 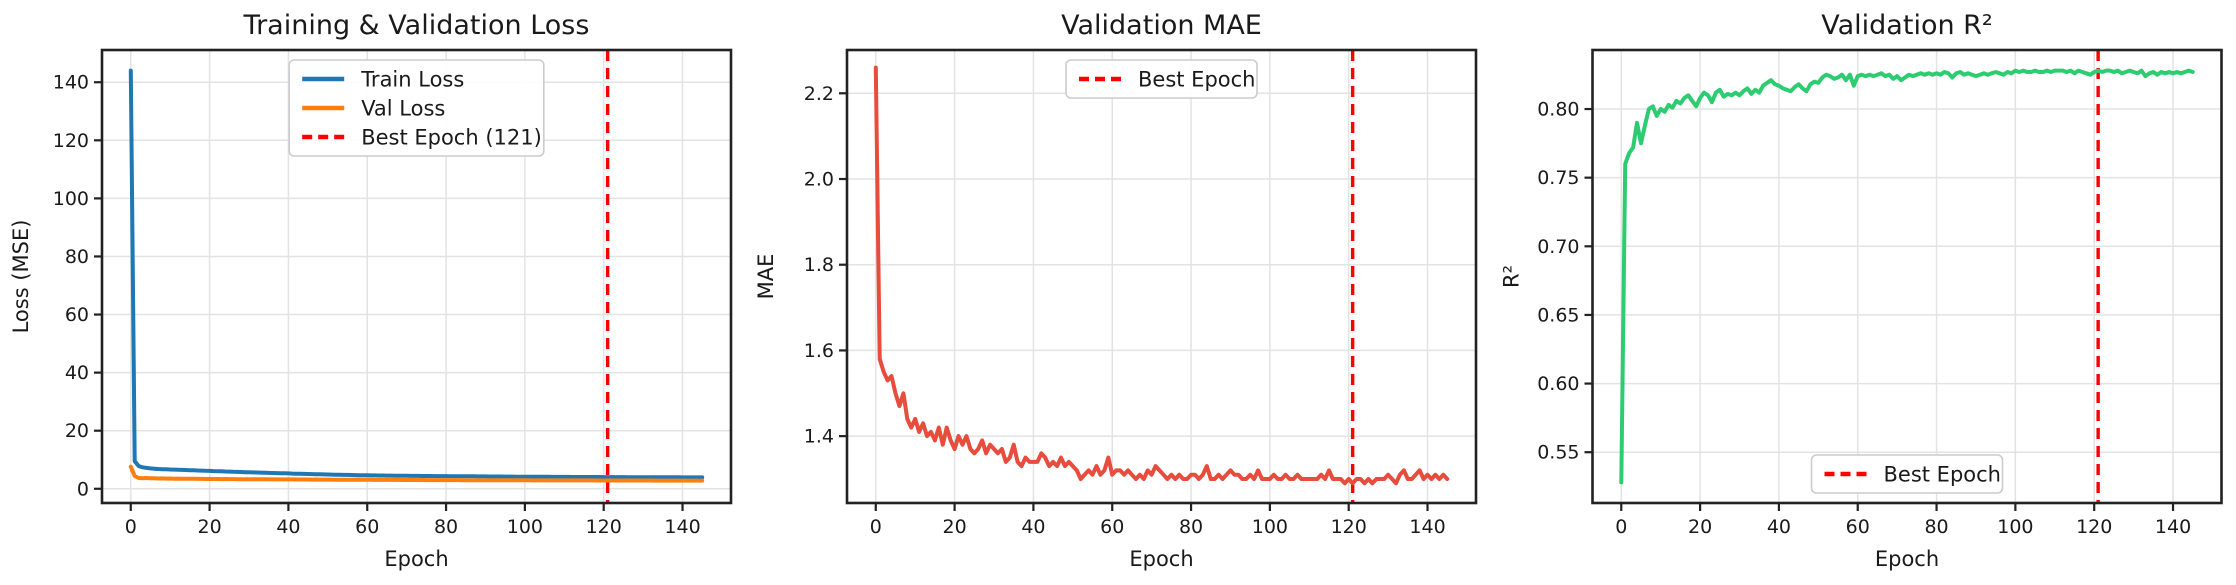 What do you see at coordinates (1512, 276) in the screenshot?
I see `y-axis-label: R²` at bounding box center [1512, 276].